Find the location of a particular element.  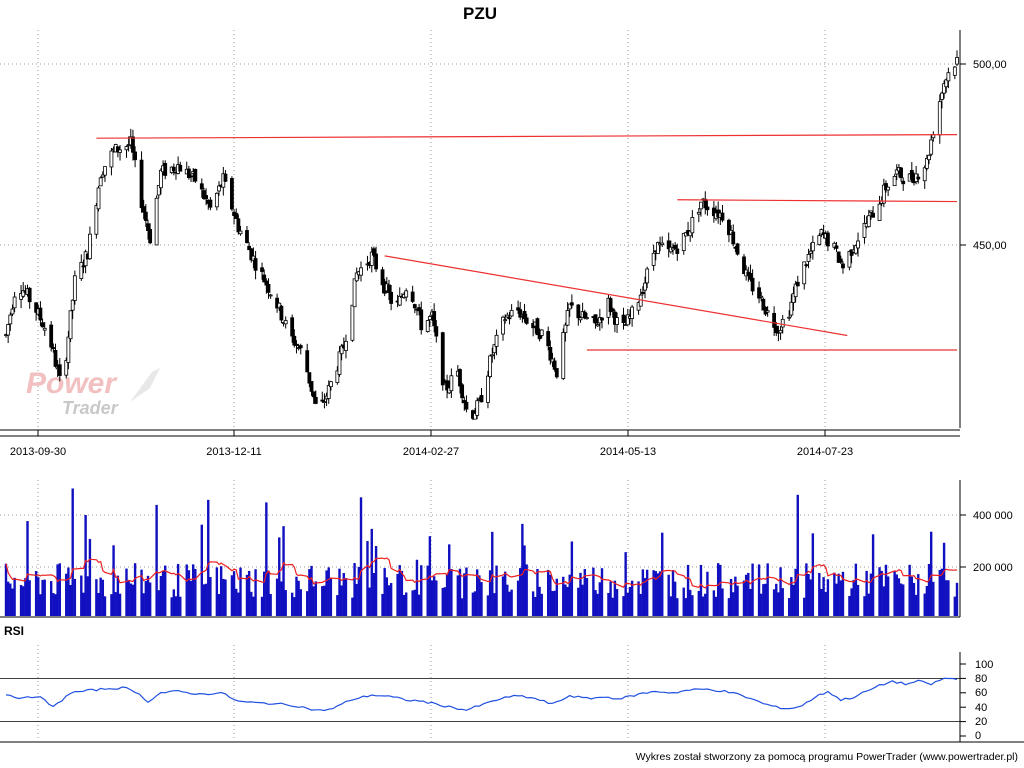

volume-y-axis: 400 000 200 000 is located at coordinates (993, 542).